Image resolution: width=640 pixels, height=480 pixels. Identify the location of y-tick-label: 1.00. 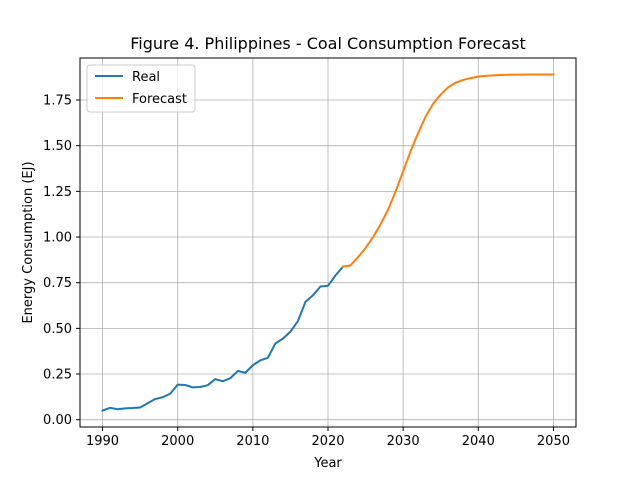
(57, 238).